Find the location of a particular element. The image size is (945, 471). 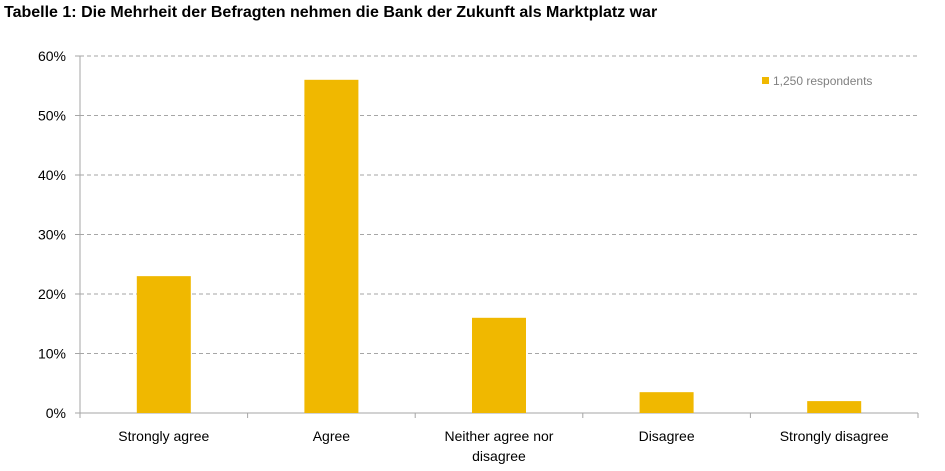

x-axis-tick-label: Disagree is located at coordinates (667, 436).